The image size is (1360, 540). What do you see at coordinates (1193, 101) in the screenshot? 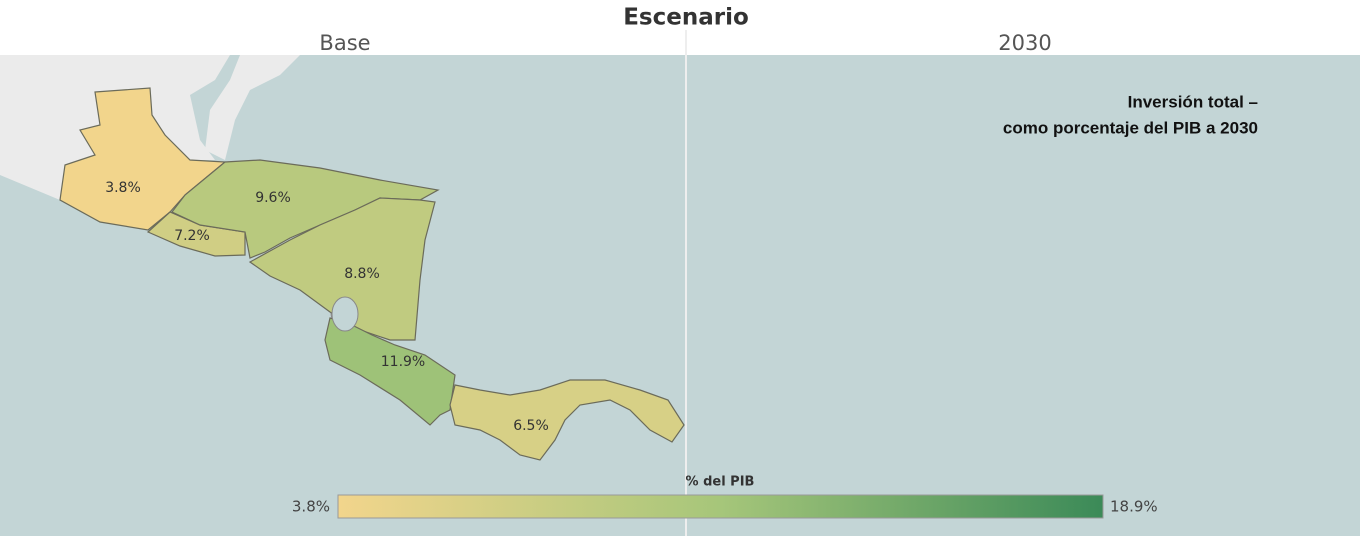
I see `annotation: Inversión total –` at bounding box center [1193, 101].